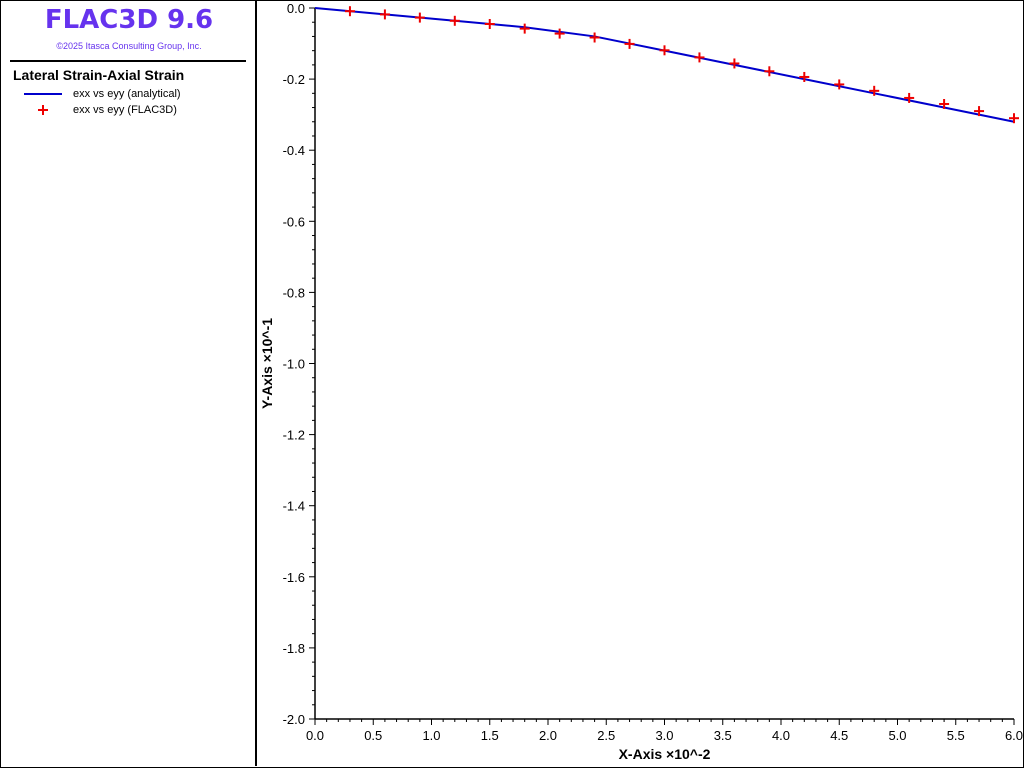 The image size is (1024, 768). I want to click on legend-item-analytical: exx vs eyy (analytical), so click(128, 94).